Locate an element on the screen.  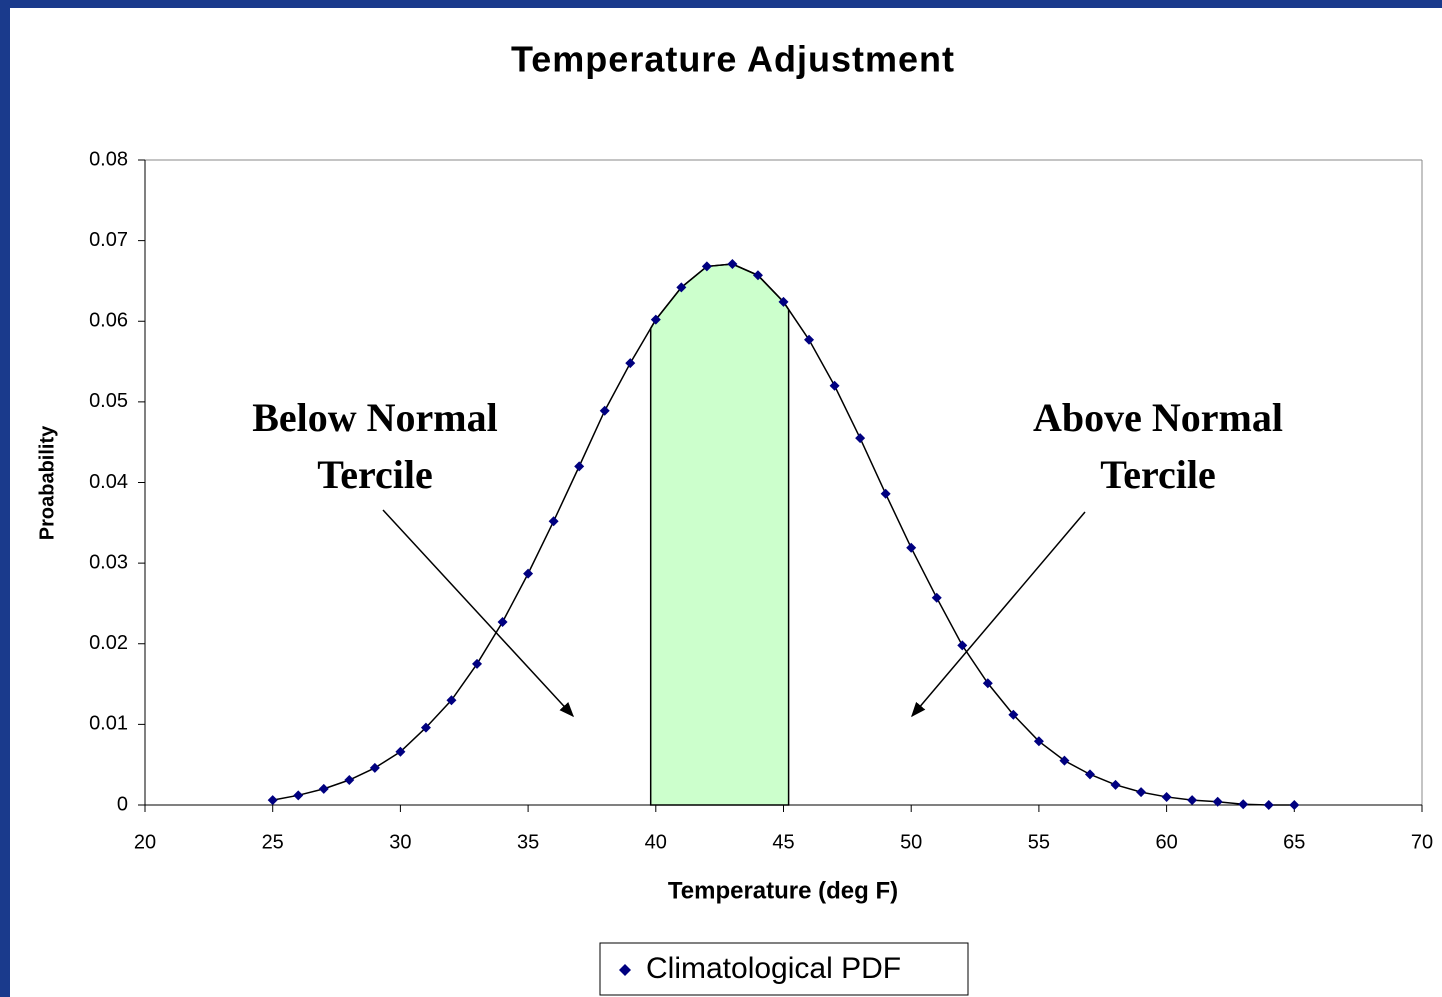
legend is located at coordinates (784, 969).